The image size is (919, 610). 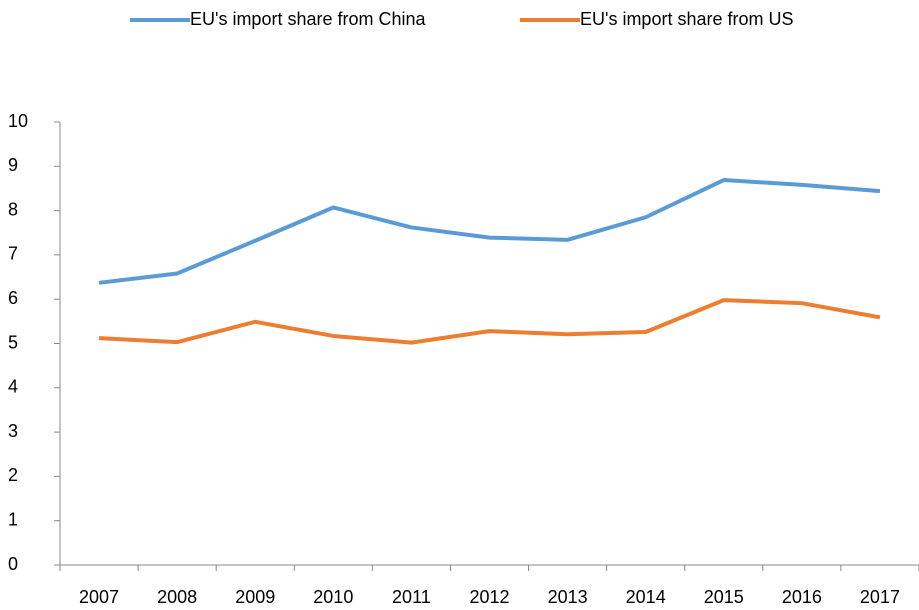 I want to click on x-tick-label: 2008, so click(x=177, y=597).